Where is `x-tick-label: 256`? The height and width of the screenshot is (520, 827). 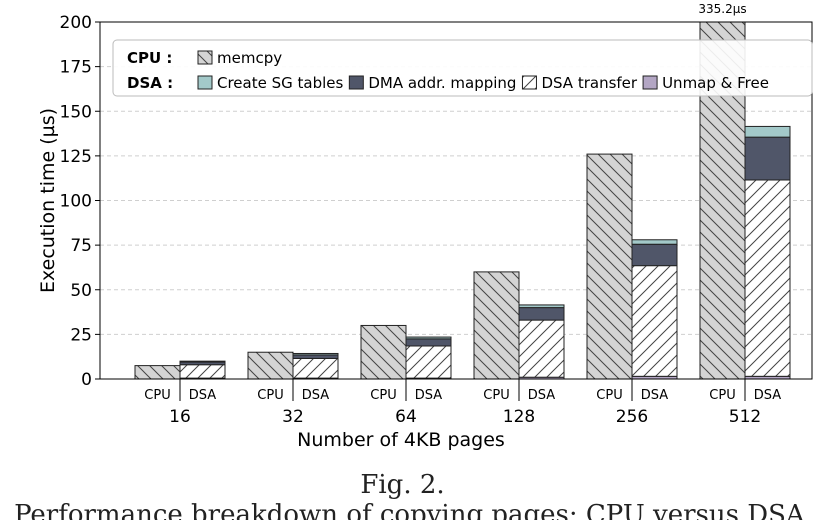
x-tick-label: 256 is located at coordinates (632, 417).